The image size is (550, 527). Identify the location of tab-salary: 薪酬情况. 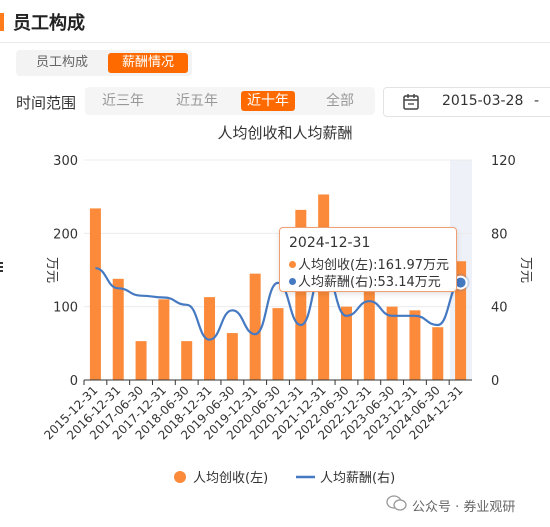
(148, 63).